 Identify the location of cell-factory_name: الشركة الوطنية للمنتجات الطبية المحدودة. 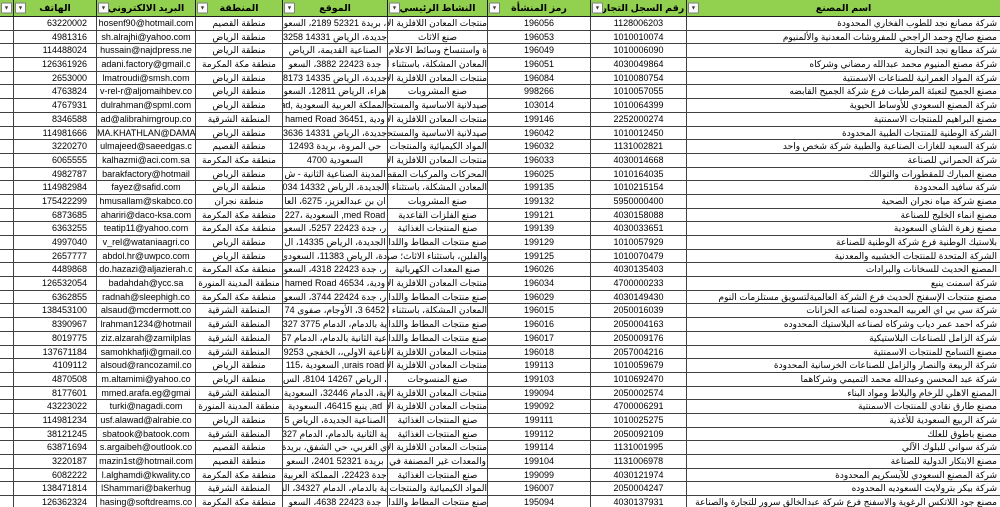
(843, 133).